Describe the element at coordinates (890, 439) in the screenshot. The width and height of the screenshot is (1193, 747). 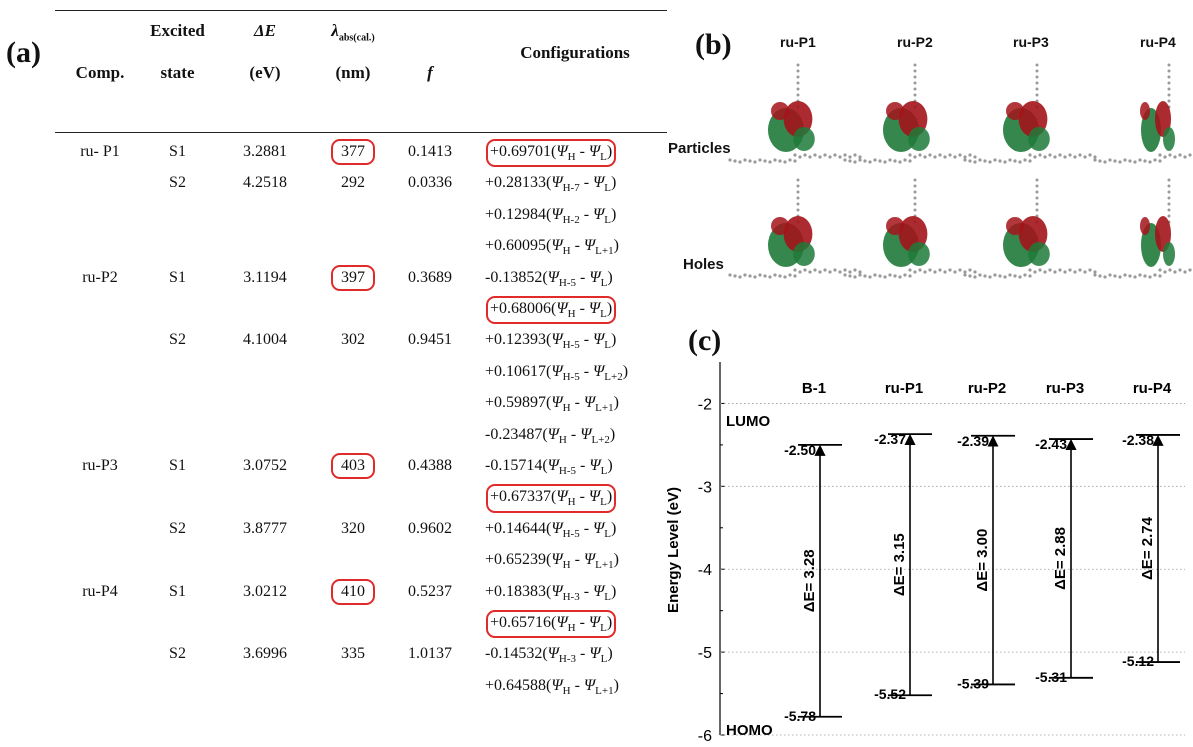
I see `lumo-value-label: -2.37` at that location.